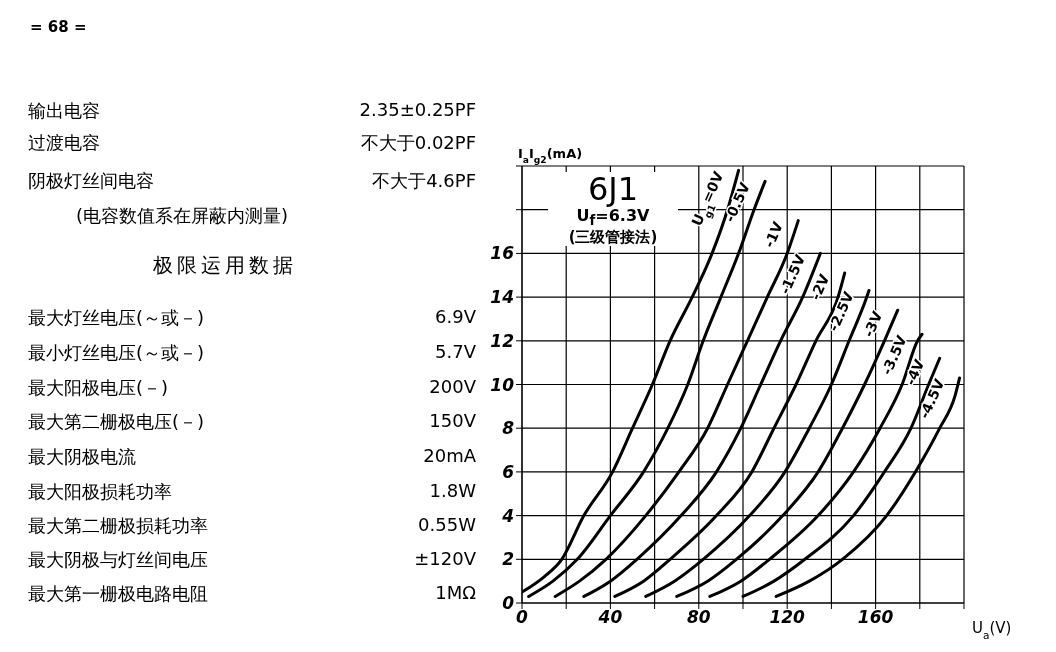  Describe the element at coordinates (418, 143) in the screenshot. I see `text: 不大于0.02PF` at that location.